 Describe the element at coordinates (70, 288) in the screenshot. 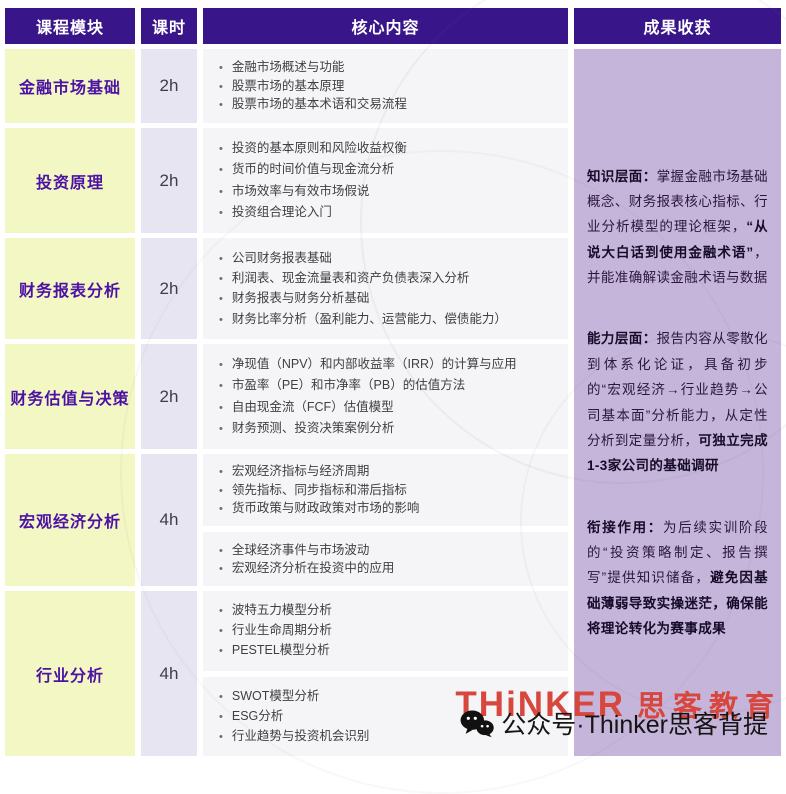

I see `module-cell-financial-statements: 财务报表分析` at that location.